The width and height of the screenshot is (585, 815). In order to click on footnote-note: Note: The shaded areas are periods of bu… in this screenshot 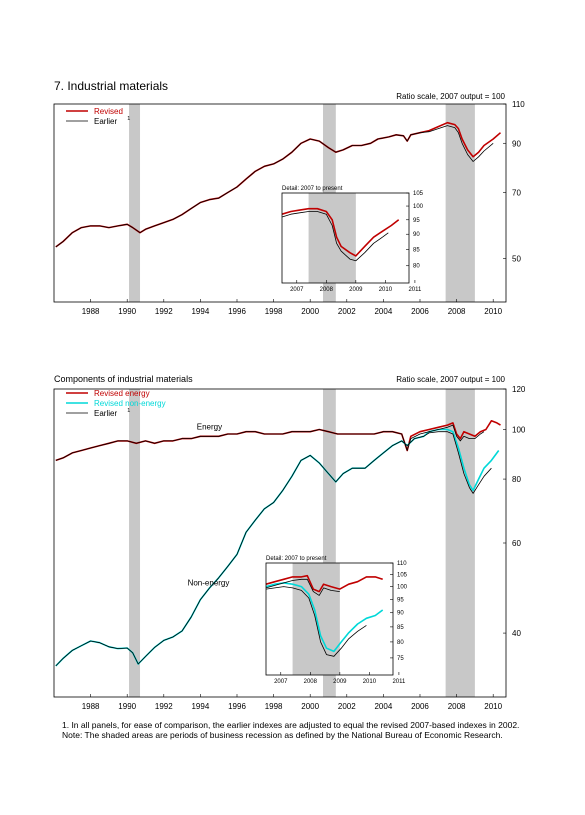, I will do `click(282, 735)`.